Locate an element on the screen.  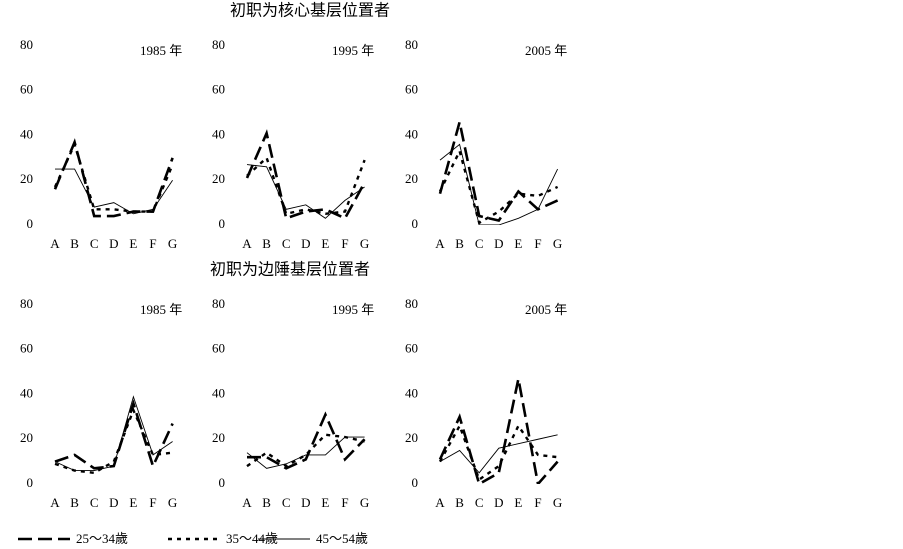
legend-label: 45～54歲 is located at coordinates (342, 538).